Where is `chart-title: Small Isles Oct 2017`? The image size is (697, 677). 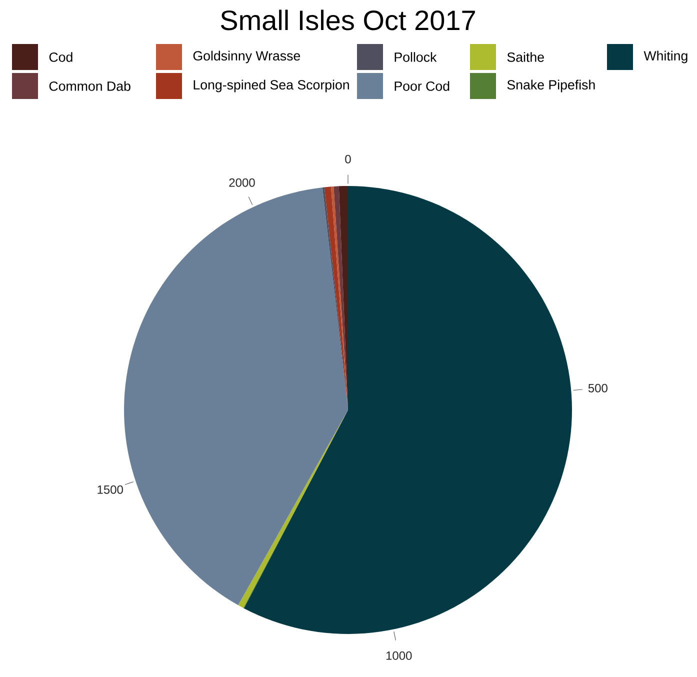 chart-title: Small Isles Oct 2017 is located at coordinates (347, 20).